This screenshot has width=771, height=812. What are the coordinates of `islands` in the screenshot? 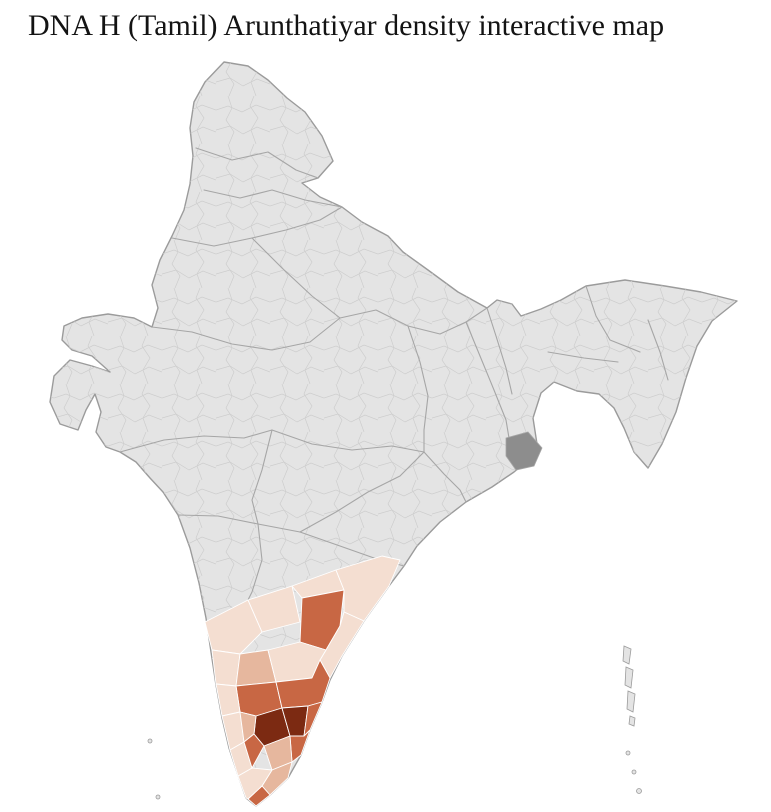 It's located at (394, 722).